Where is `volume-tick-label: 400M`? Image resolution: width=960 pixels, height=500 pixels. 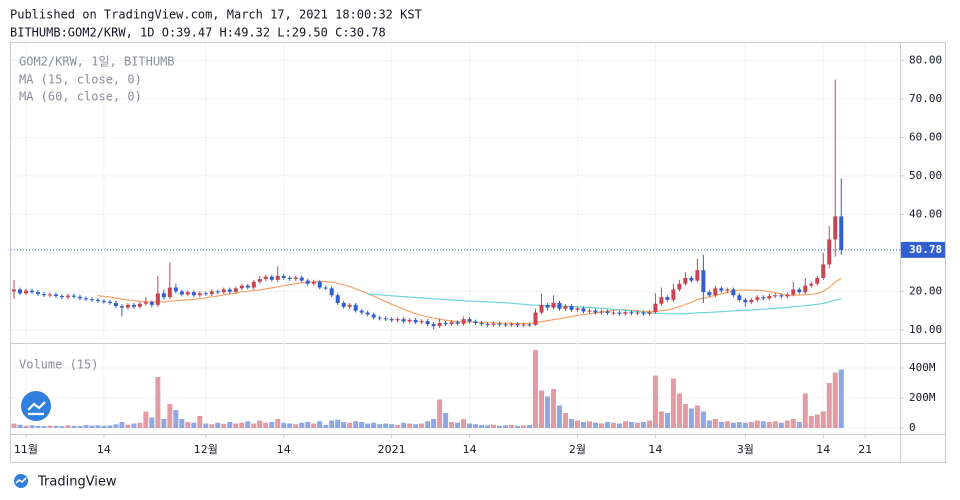 volume-tick-label: 400M is located at coordinates (922, 367).